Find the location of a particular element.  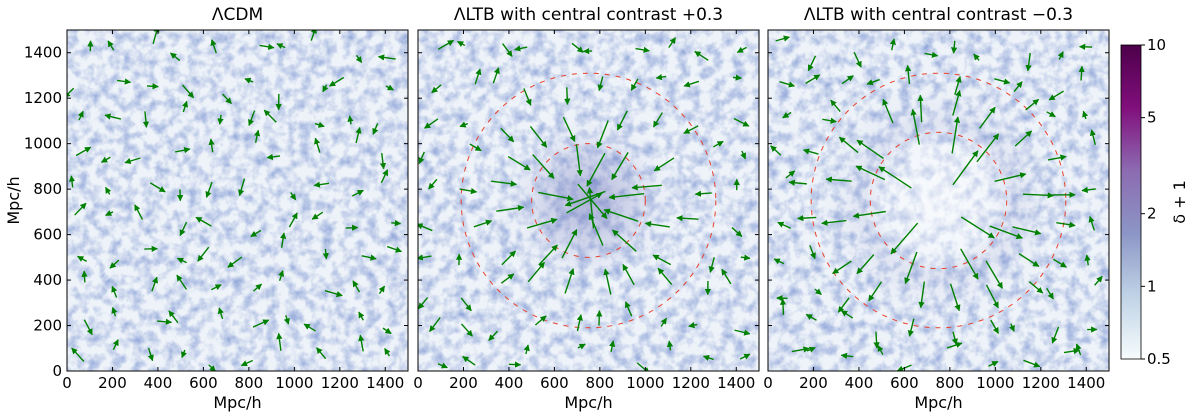

x-tick-label: 1000 is located at coordinates (294, 383).